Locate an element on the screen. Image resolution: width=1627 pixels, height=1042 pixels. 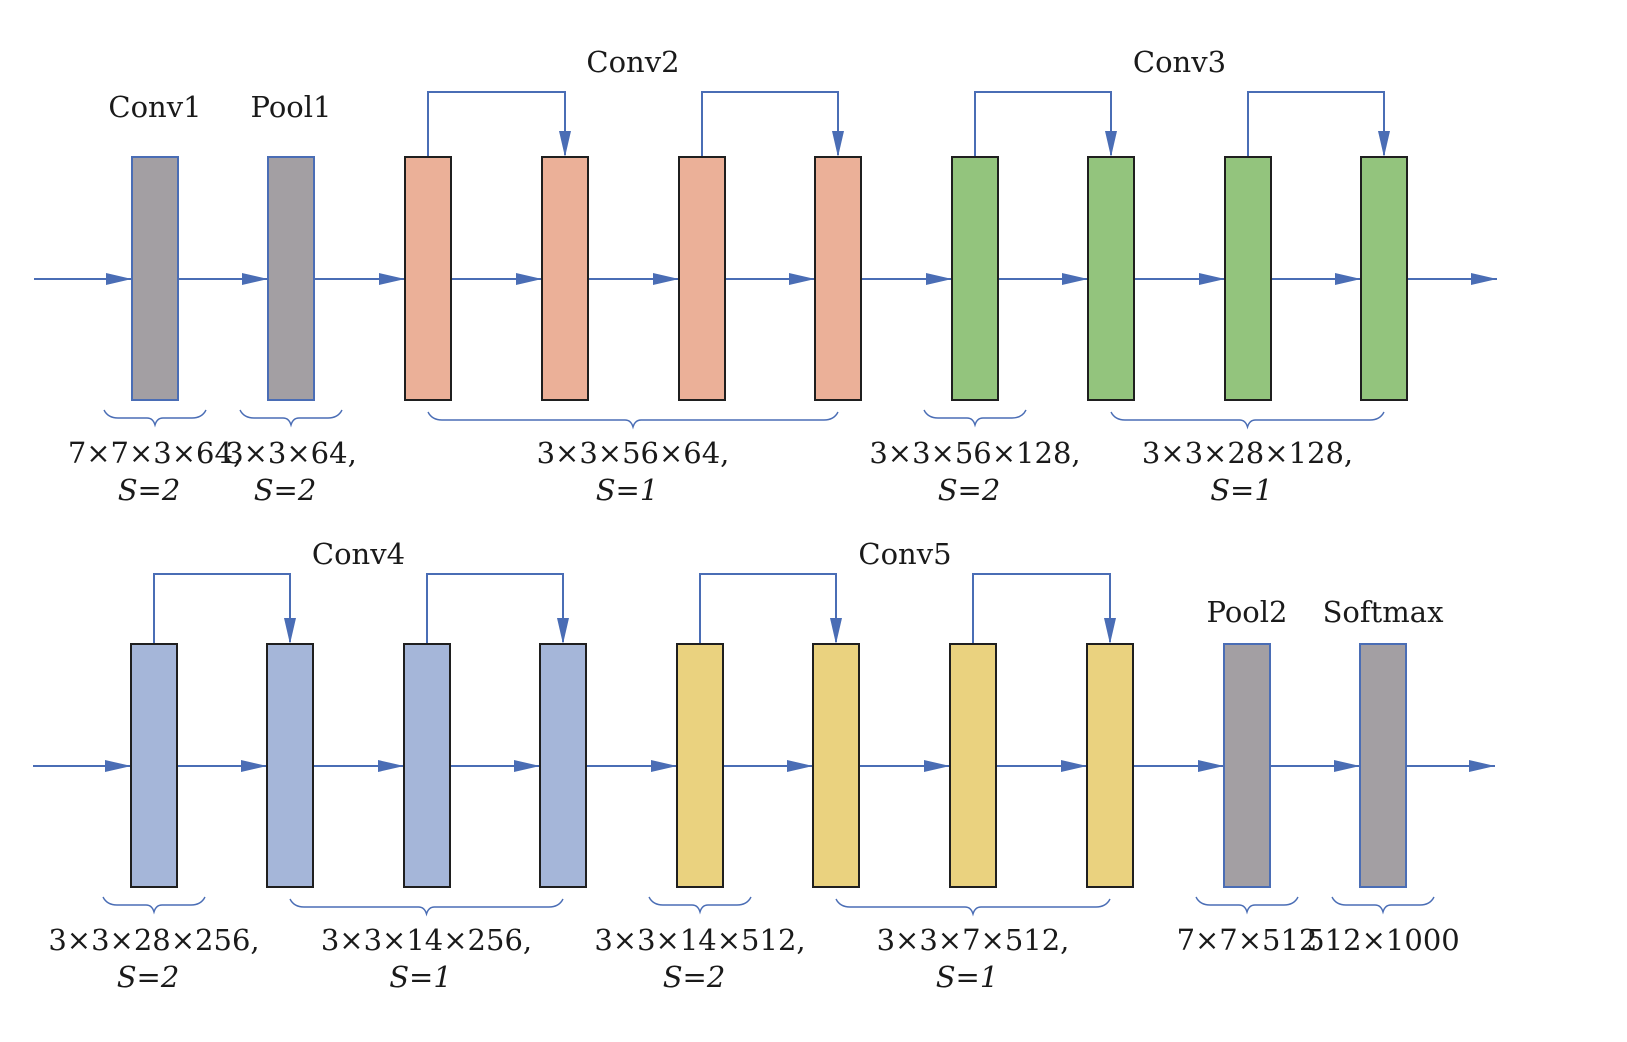
layer-spec: 3×3×14×512, is located at coordinates (699, 940).